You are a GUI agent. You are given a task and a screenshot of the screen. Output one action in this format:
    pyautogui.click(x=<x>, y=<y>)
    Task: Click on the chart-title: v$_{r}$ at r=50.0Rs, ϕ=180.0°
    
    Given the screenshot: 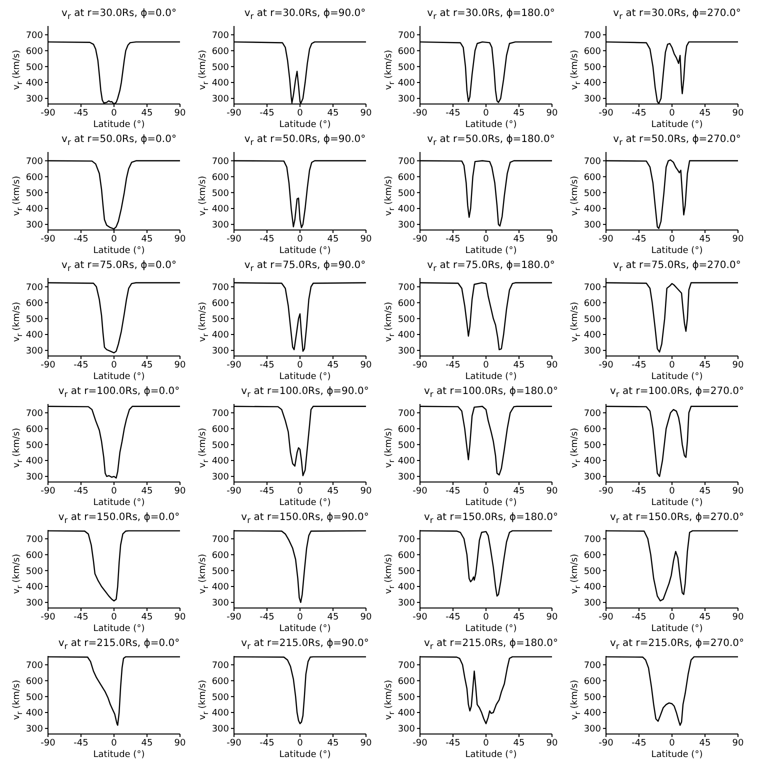 What is the action you would take?
    pyautogui.click(x=491, y=141)
    